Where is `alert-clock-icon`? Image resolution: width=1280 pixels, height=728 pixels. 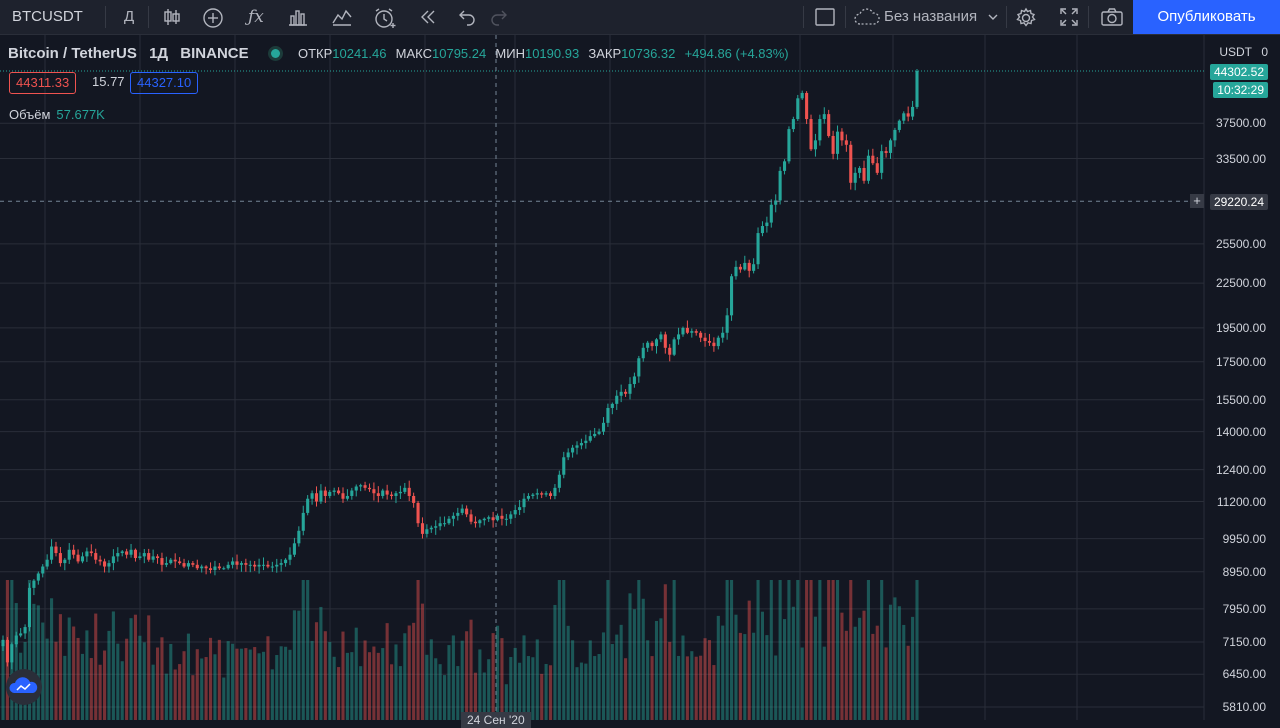
alert-clock-icon is located at coordinates (385, 17).